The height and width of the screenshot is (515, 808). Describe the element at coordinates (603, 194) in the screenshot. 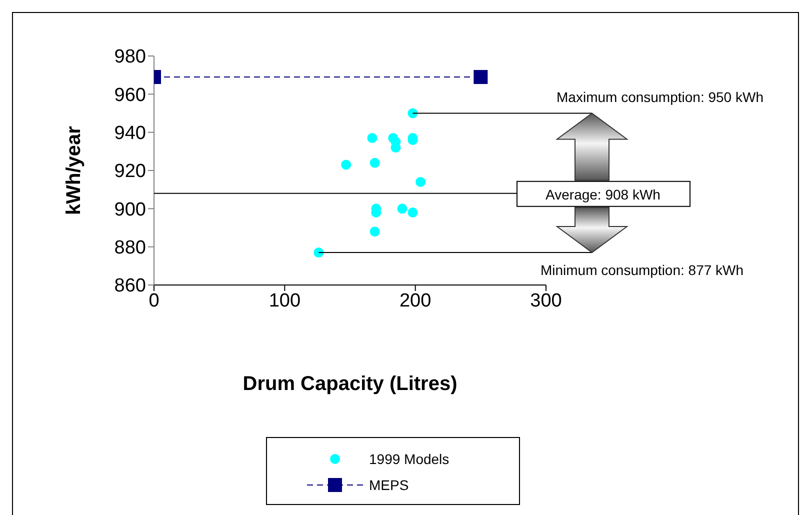

I see `ref-line-label: Average: 908 kWh` at that location.